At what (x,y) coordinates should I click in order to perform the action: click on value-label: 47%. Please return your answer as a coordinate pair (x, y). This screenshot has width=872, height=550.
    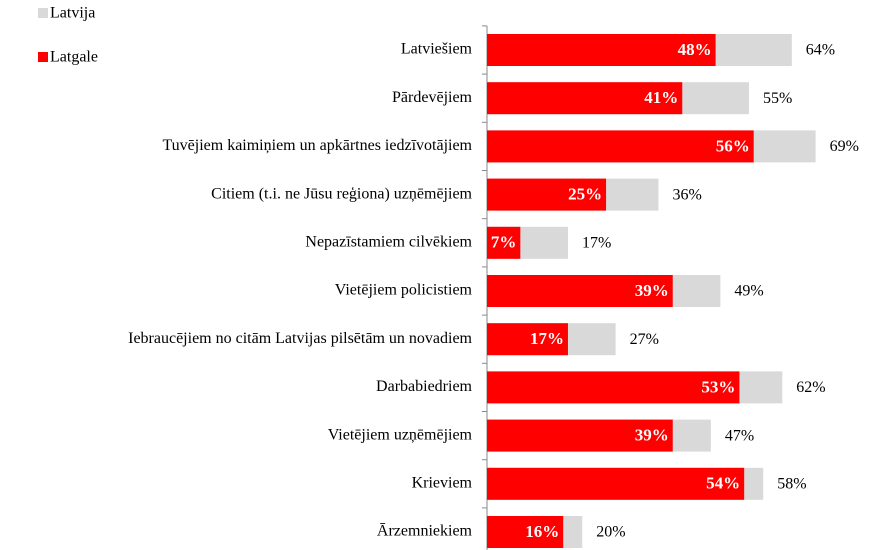
    Looking at the image, I should click on (739, 435).